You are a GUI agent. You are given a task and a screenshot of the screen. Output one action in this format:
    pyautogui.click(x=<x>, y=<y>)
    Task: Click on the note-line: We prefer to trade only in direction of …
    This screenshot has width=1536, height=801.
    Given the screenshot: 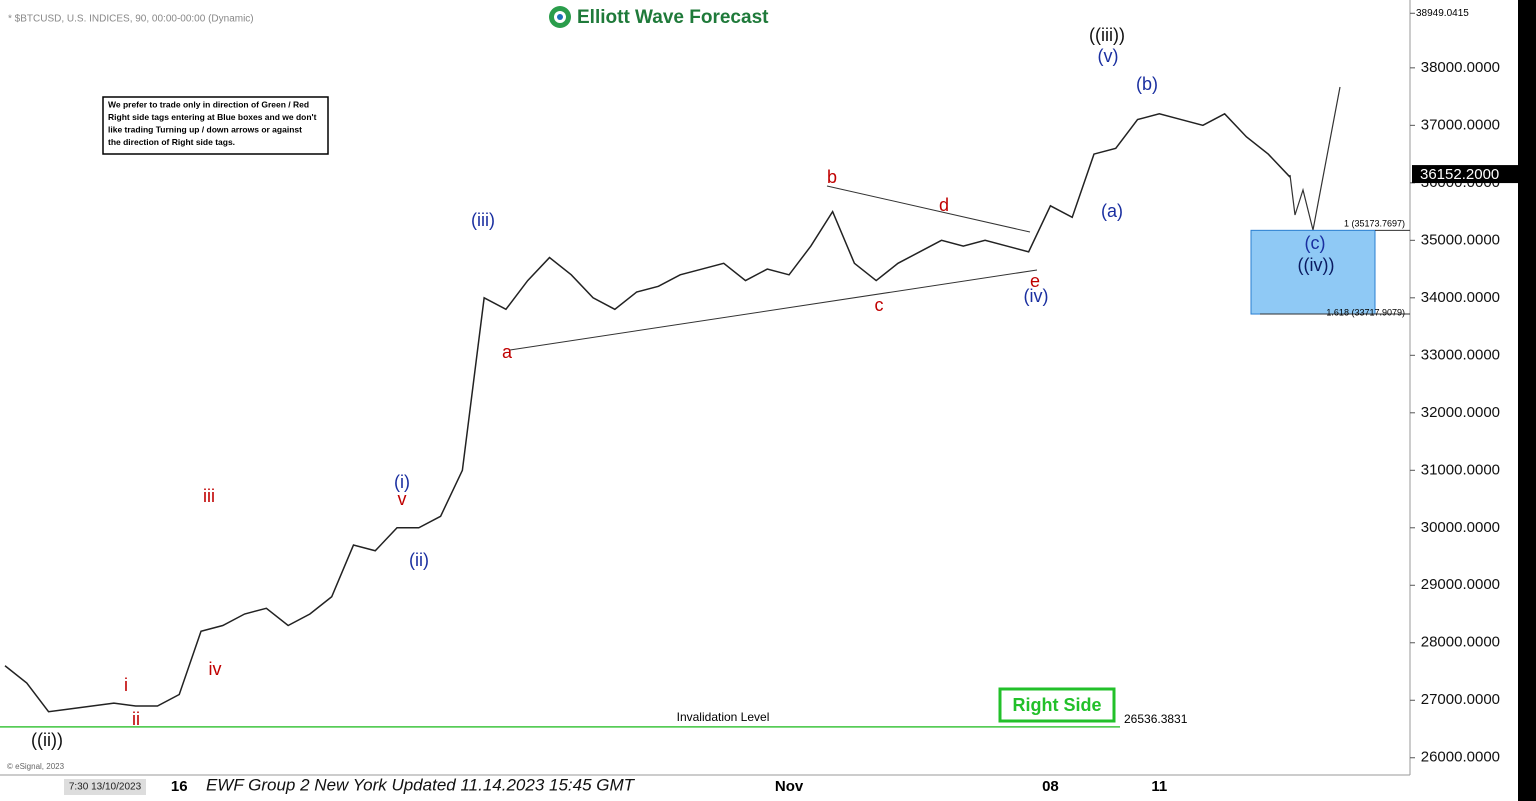 What is the action you would take?
    pyautogui.click(x=208, y=104)
    